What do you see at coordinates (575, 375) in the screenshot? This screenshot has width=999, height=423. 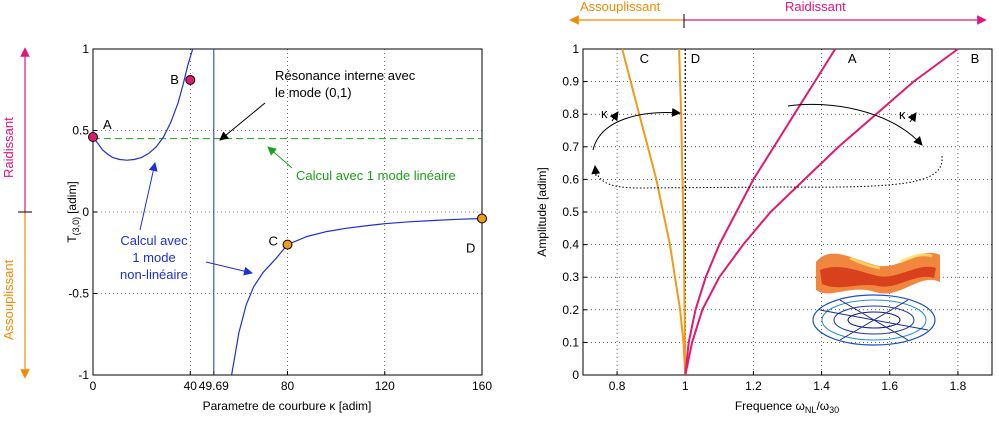 I see `right-ytick-label: 0` at bounding box center [575, 375].